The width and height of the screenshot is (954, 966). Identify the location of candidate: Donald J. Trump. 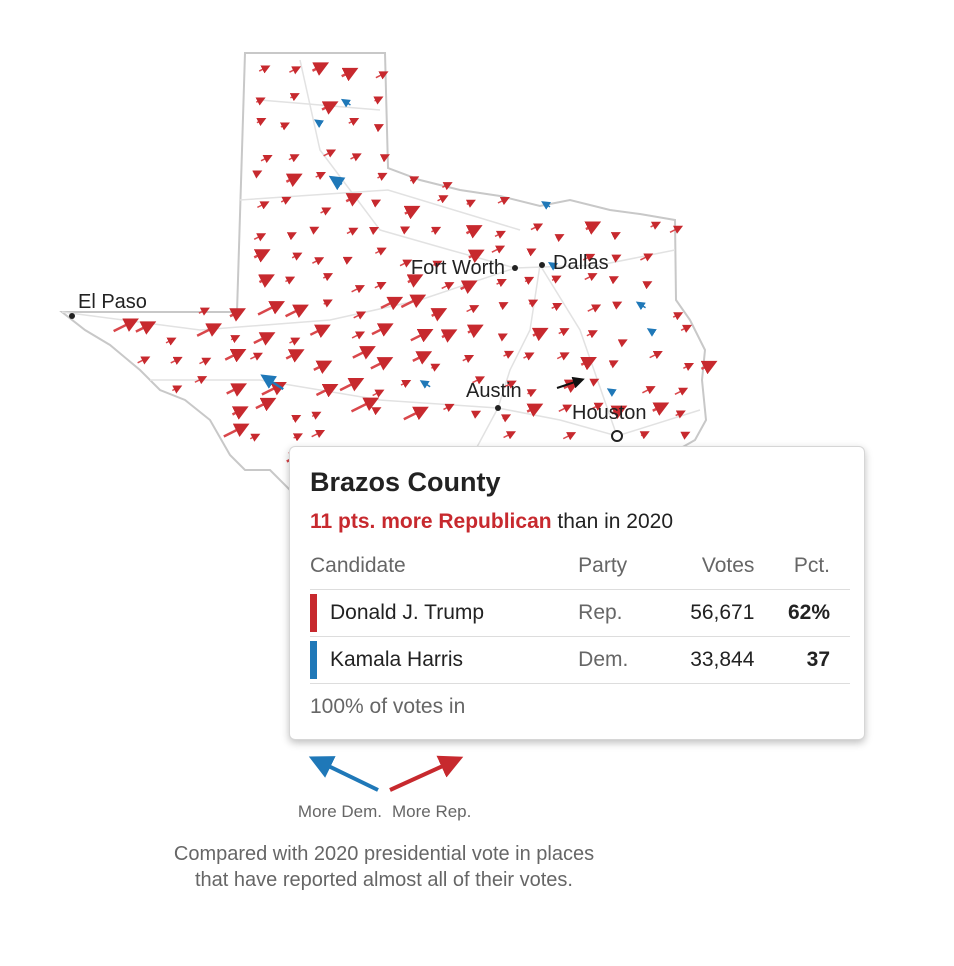
(444, 613).